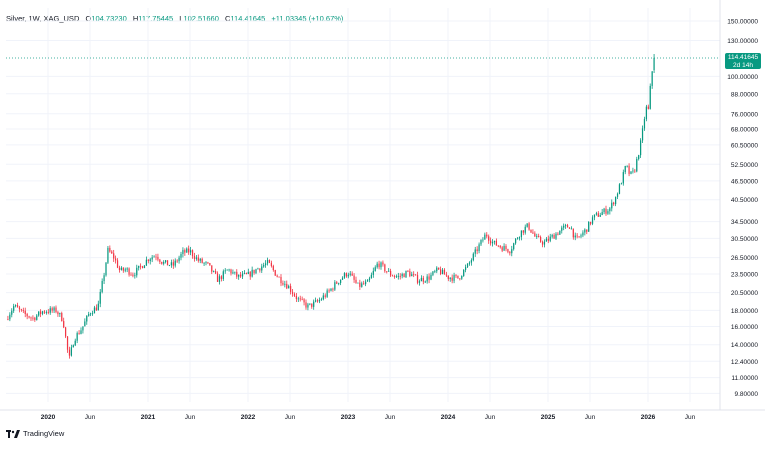 The image size is (765, 452). What do you see at coordinates (742, 22) in the screenshot?
I see `y-tick-label: 150.00000` at bounding box center [742, 22].